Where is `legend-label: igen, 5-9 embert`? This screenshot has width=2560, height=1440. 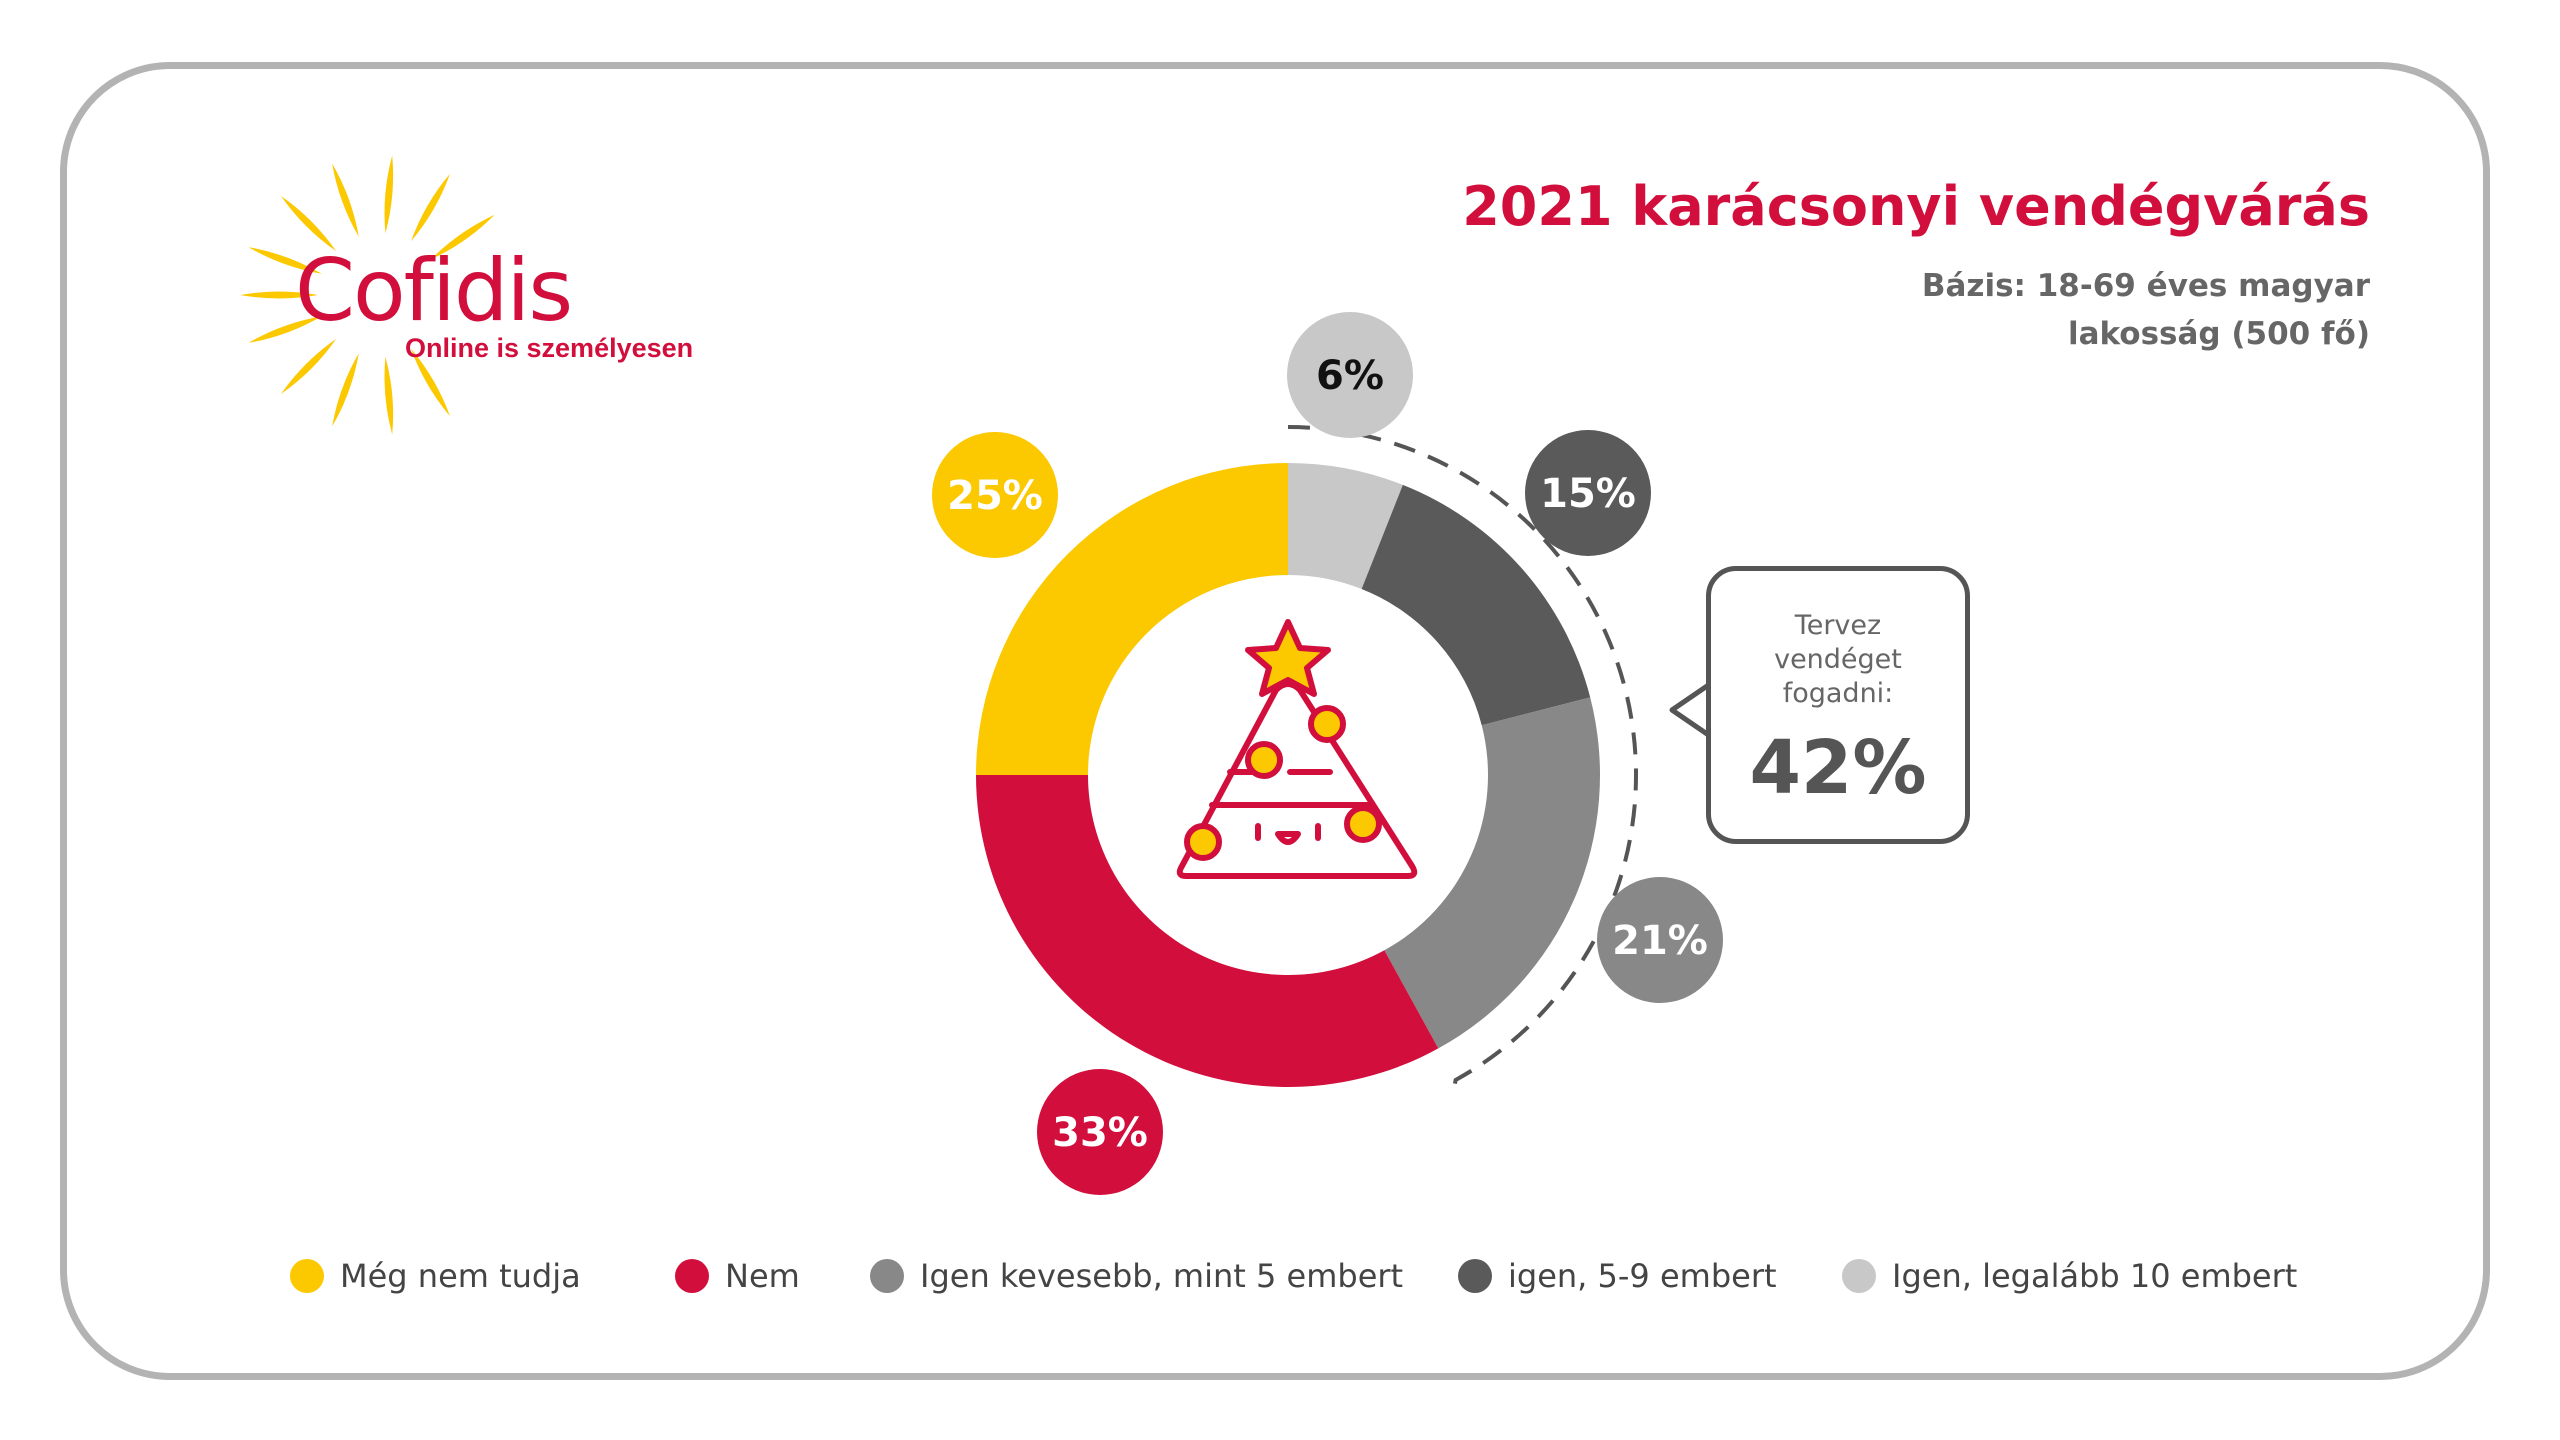
legend-label: igen, 5-9 embert is located at coordinates (1642, 1276).